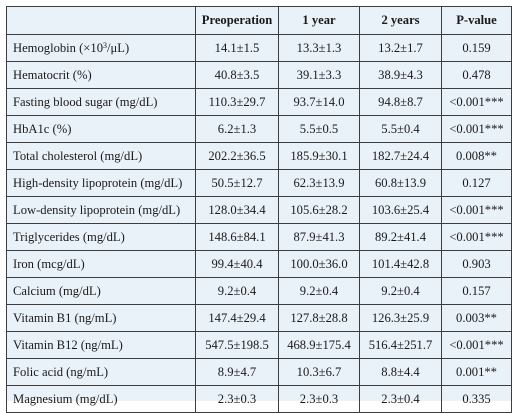 Image resolution: width=519 pixels, height=413 pixels. What do you see at coordinates (101, 291) in the screenshot?
I see `row-label: Calcium (mg/dL)` at bounding box center [101, 291].